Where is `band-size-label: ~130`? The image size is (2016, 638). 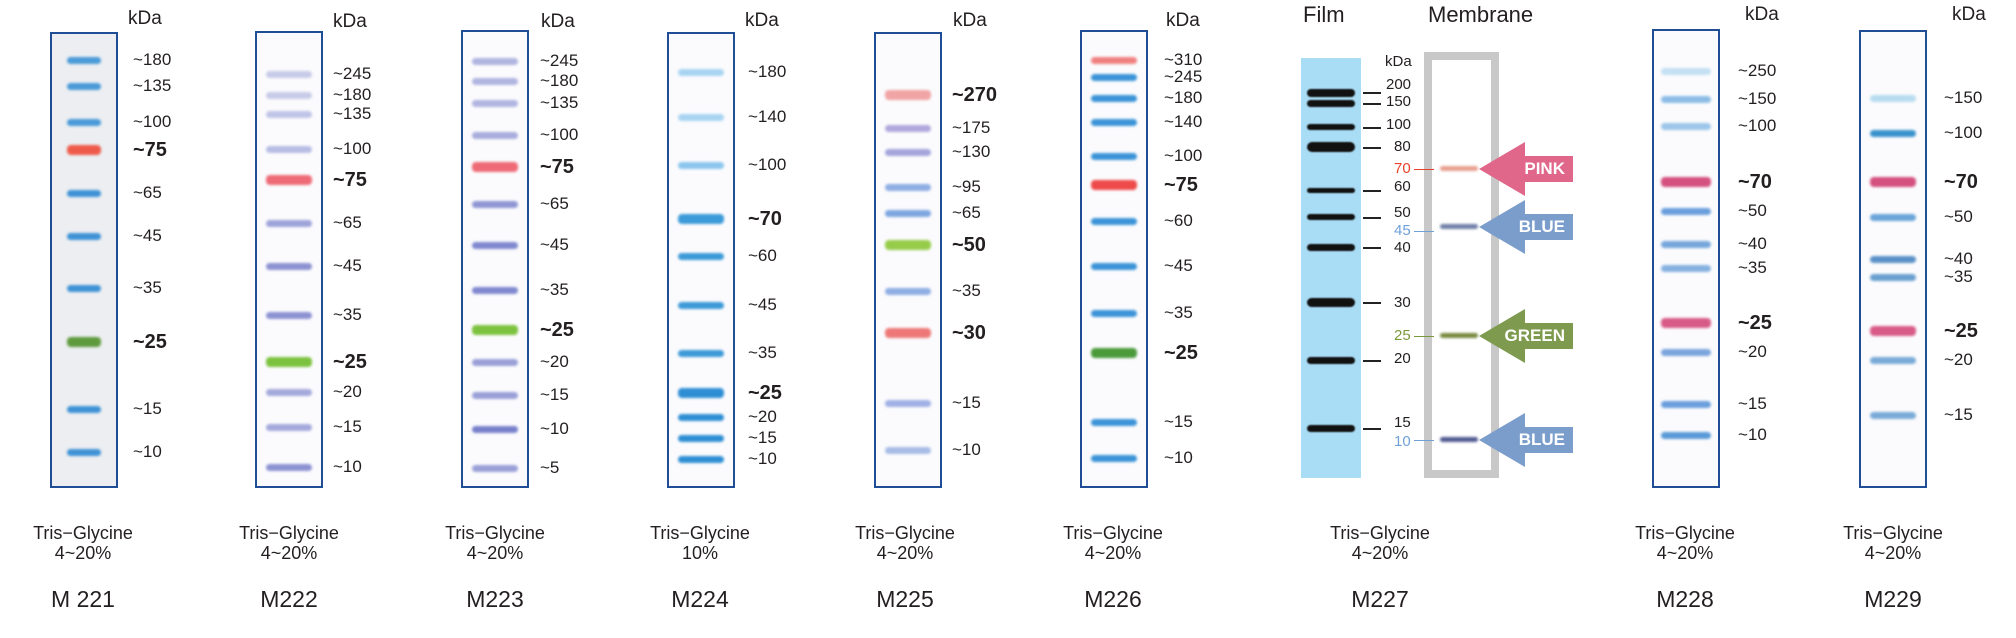 band-size-label: ~130 is located at coordinates (971, 151).